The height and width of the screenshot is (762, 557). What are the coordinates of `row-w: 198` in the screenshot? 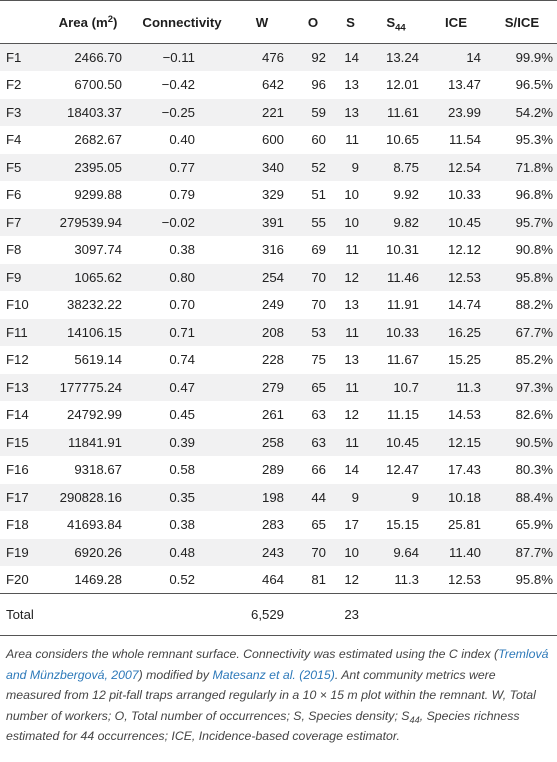 It's located at (262, 497).